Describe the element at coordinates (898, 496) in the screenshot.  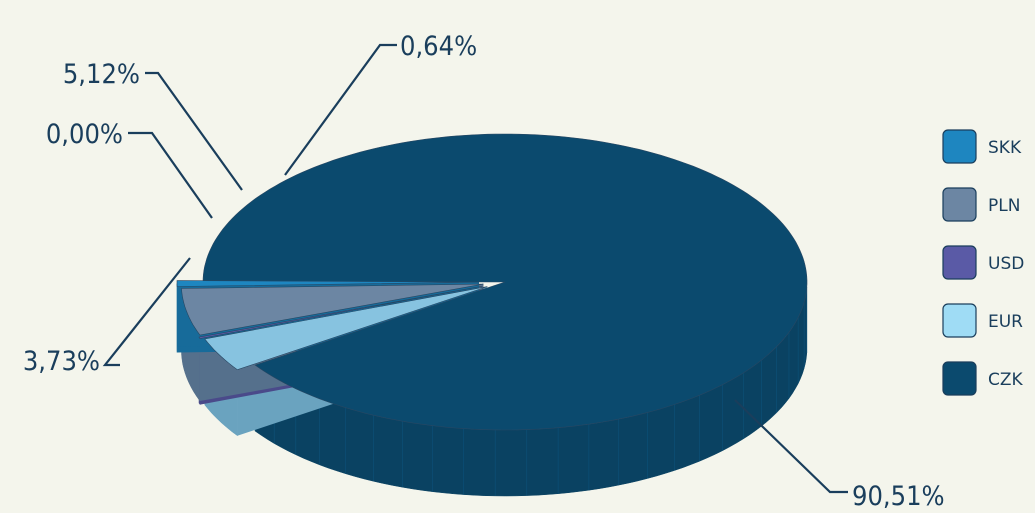
I see `value-label-czk: 90,51%` at that location.